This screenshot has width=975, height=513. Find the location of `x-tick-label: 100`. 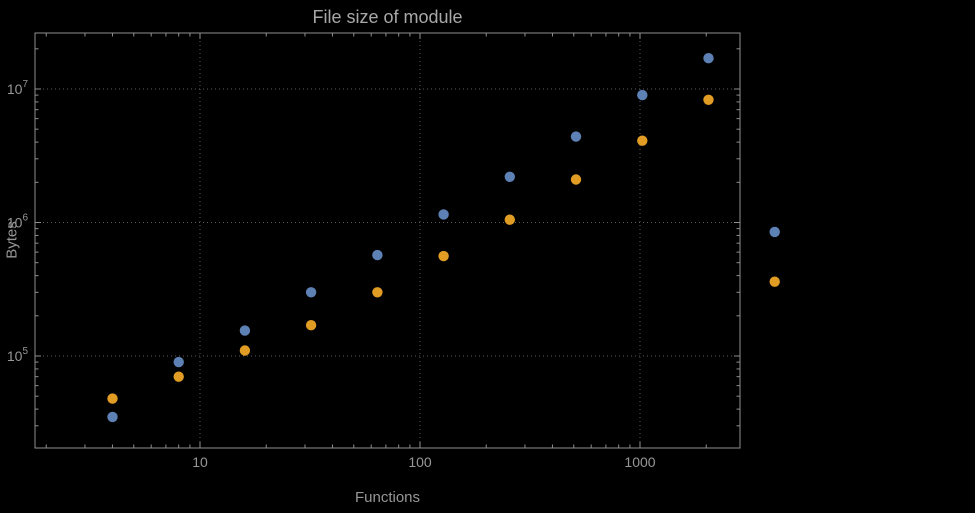

x-tick-label: 100 is located at coordinates (420, 462).